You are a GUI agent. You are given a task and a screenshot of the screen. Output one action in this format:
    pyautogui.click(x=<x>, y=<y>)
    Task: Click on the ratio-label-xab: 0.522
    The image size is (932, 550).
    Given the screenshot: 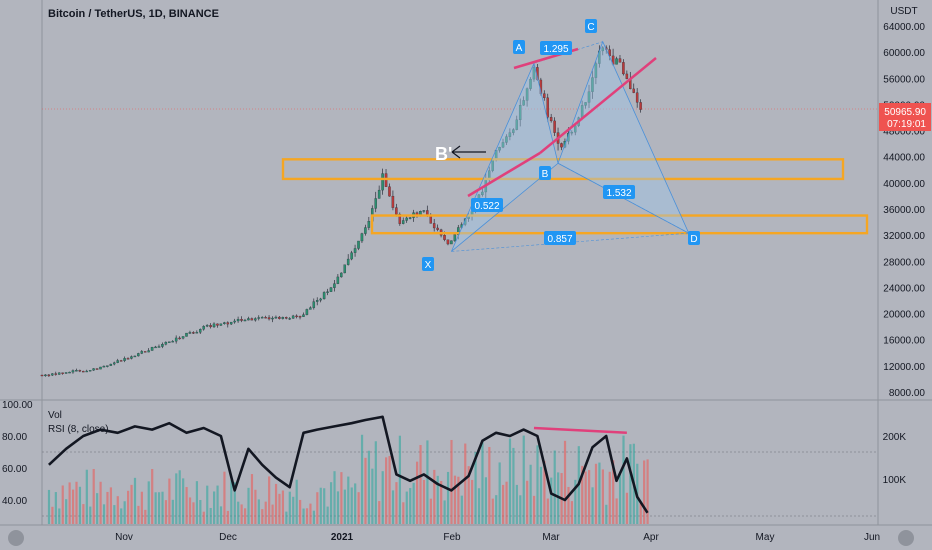 What is the action you would take?
    pyautogui.click(x=486, y=206)
    